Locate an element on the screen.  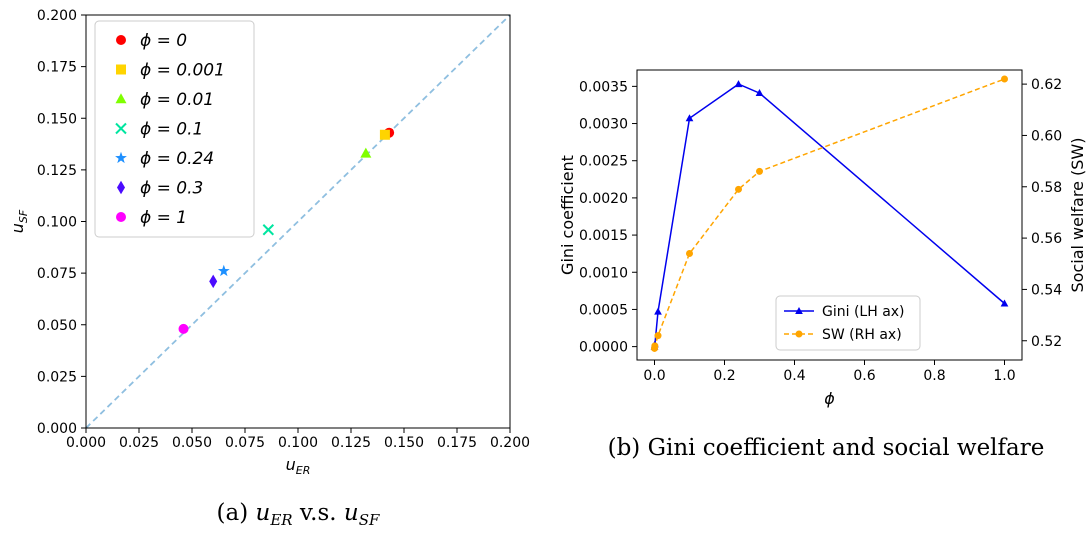
x-tick-label: 0.125 is located at coordinates (351, 443).